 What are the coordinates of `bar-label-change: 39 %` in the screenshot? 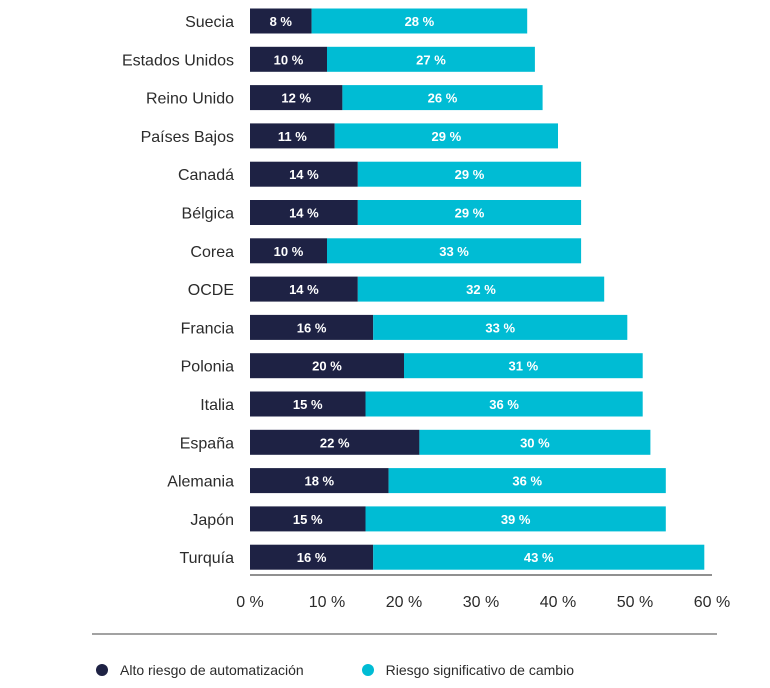 It's located at (516, 519).